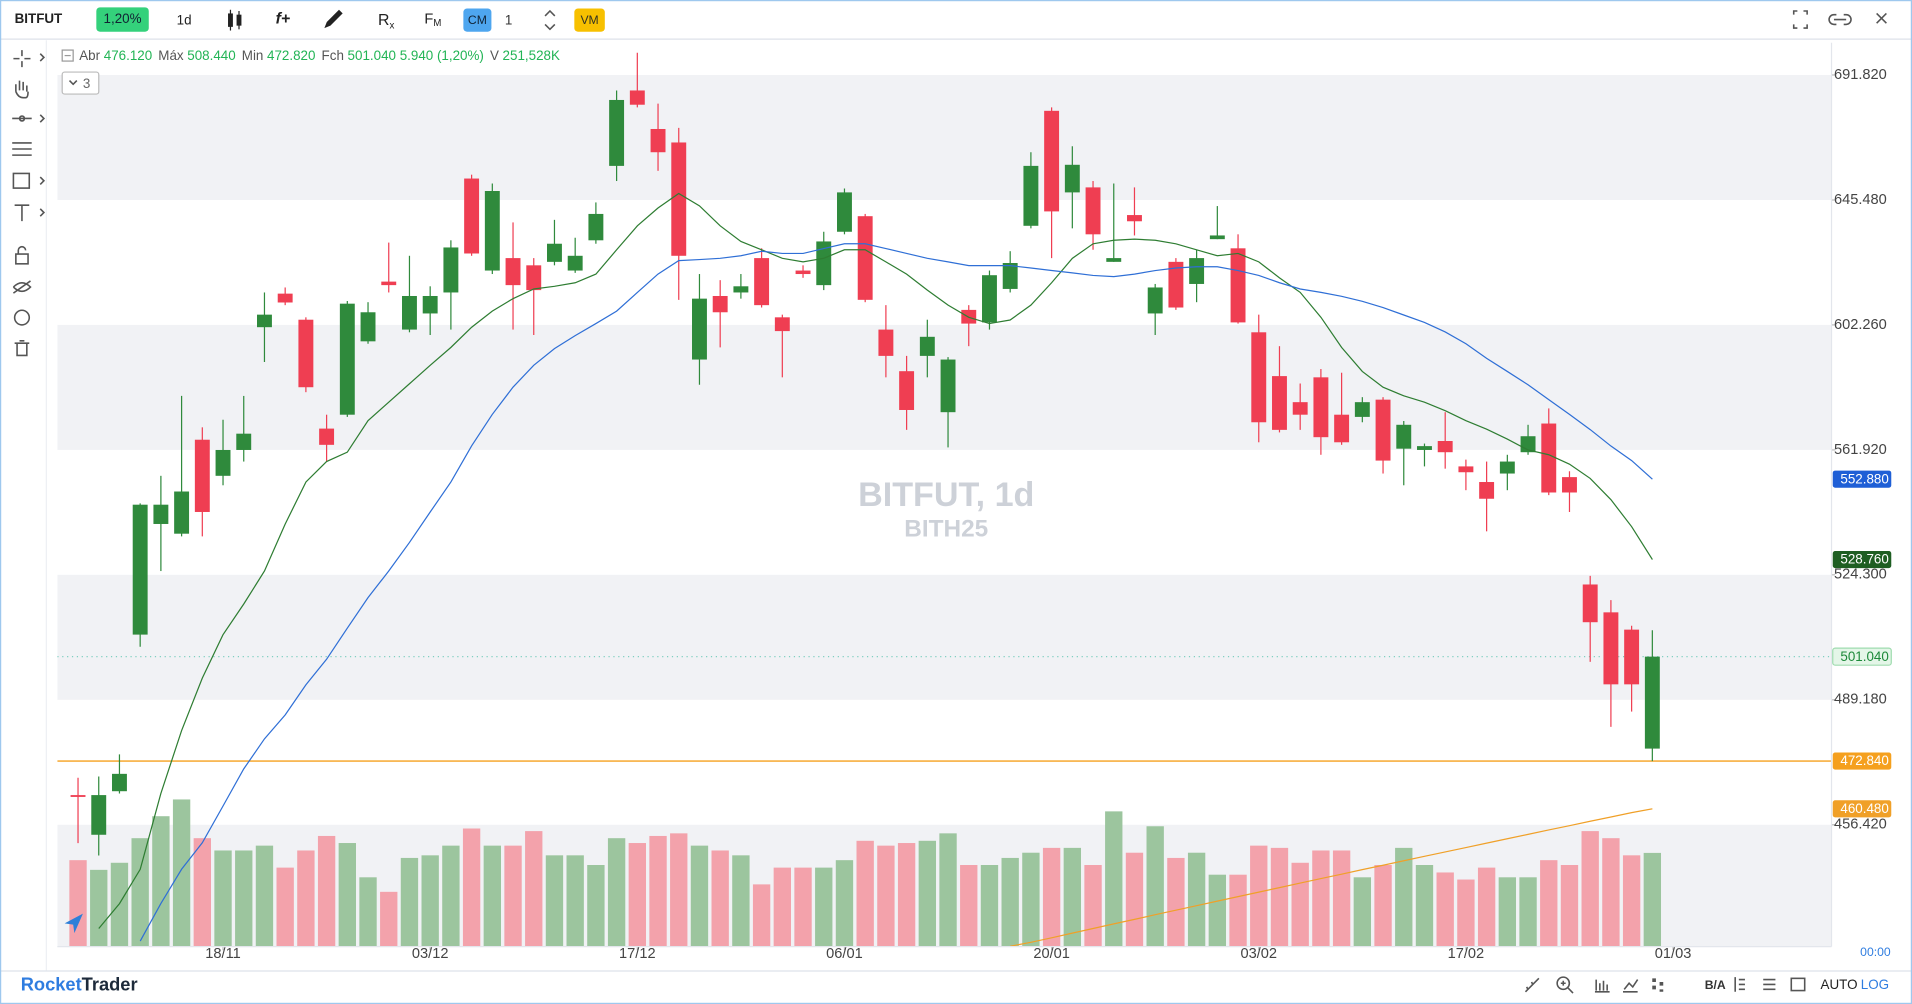 The width and height of the screenshot is (1912, 1004). I want to click on ba-button: B/A, so click(1715, 985).